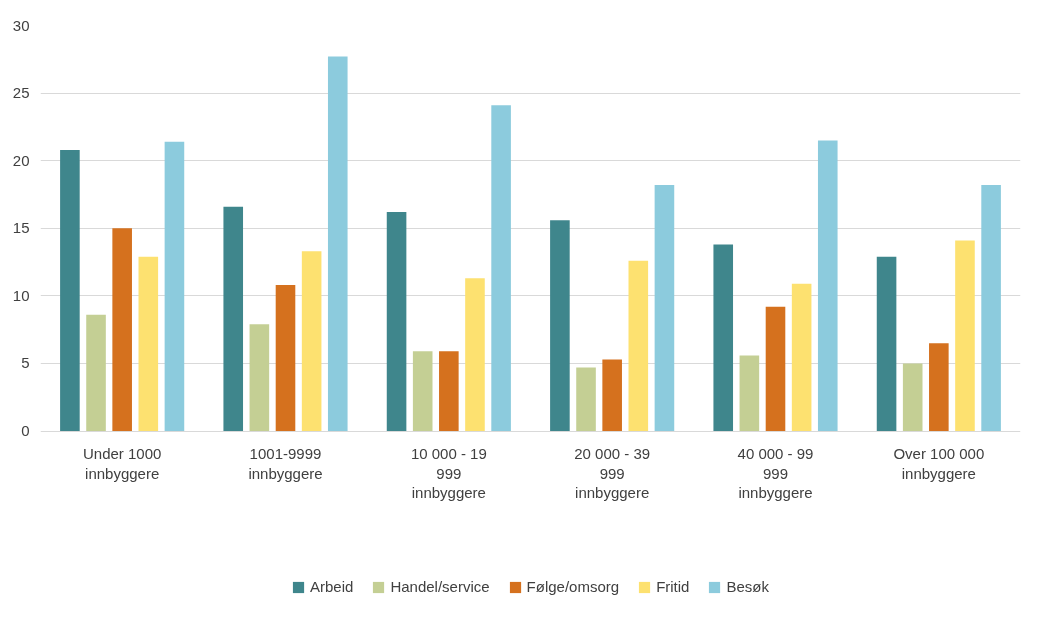 The height and width of the screenshot is (622, 1054). What do you see at coordinates (573, 586) in the screenshot?
I see `legend-label: Følge/omsorg` at bounding box center [573, 586].